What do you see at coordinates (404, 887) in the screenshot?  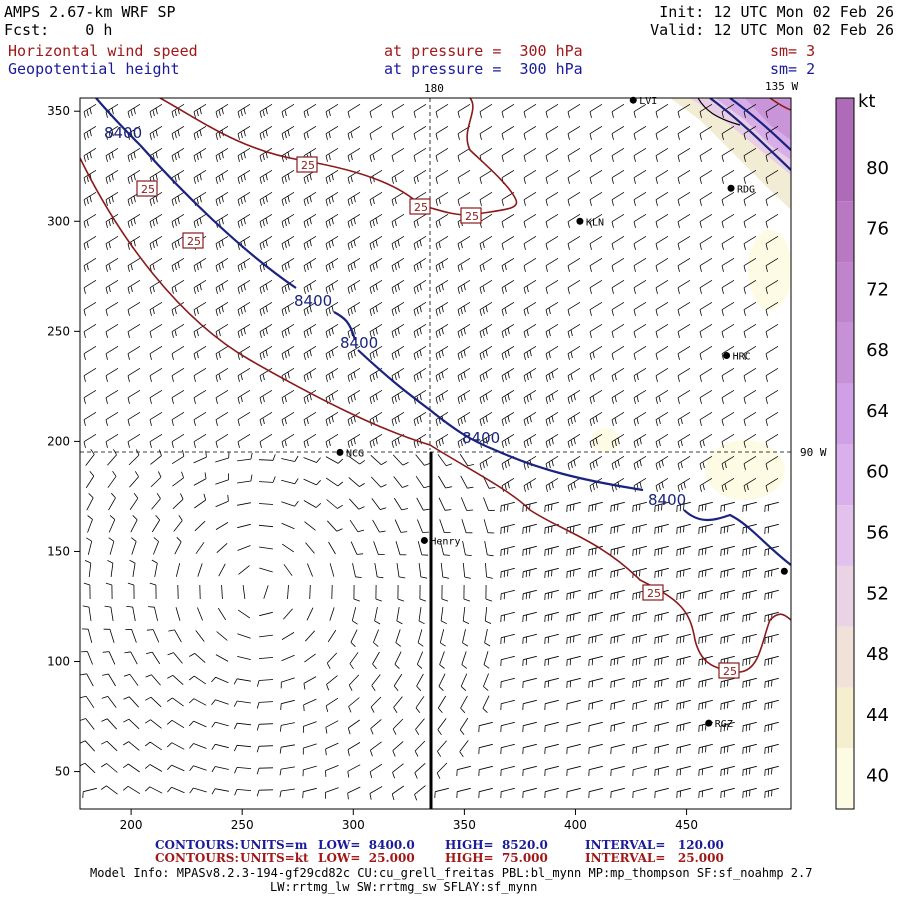 I see `model-info-physics: LW:rrtmg_lw SW:rrtmg_sw SFLAY:sf_mynn` at bounding box center [404, 887].